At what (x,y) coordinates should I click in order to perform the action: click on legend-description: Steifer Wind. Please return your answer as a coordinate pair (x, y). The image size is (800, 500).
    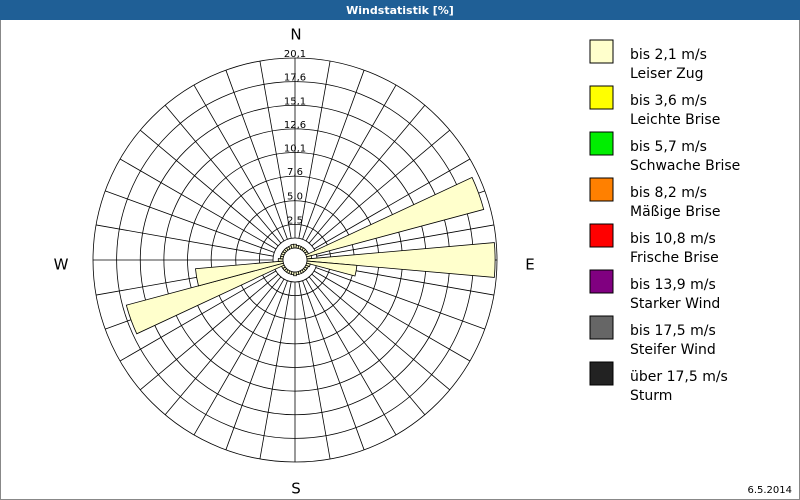
    Looking at the image, I should click on (673, 350).